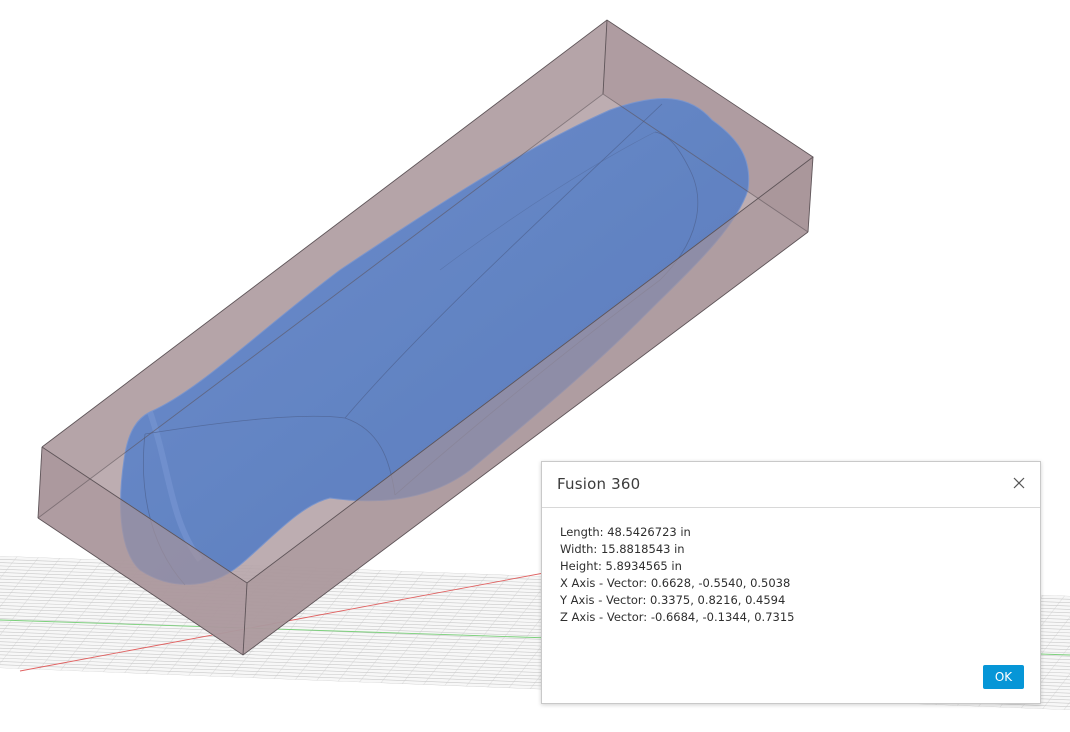  Describe the element at coordinates (599, 484) in the screenshot. I see `dialog-title: Fusion 360` at that location.